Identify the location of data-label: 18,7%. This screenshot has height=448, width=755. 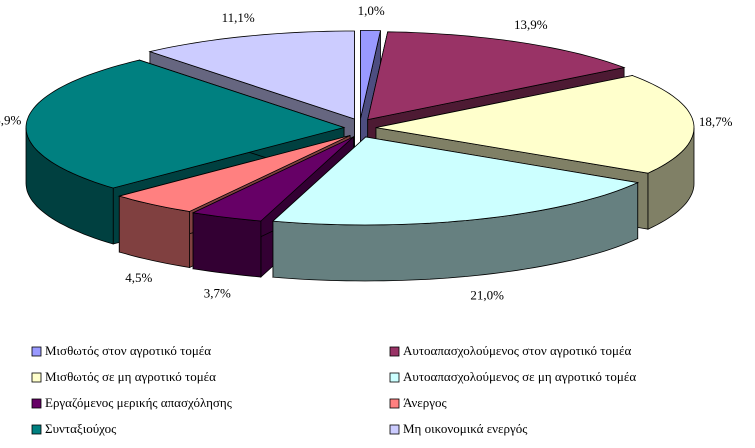
(716, 121).